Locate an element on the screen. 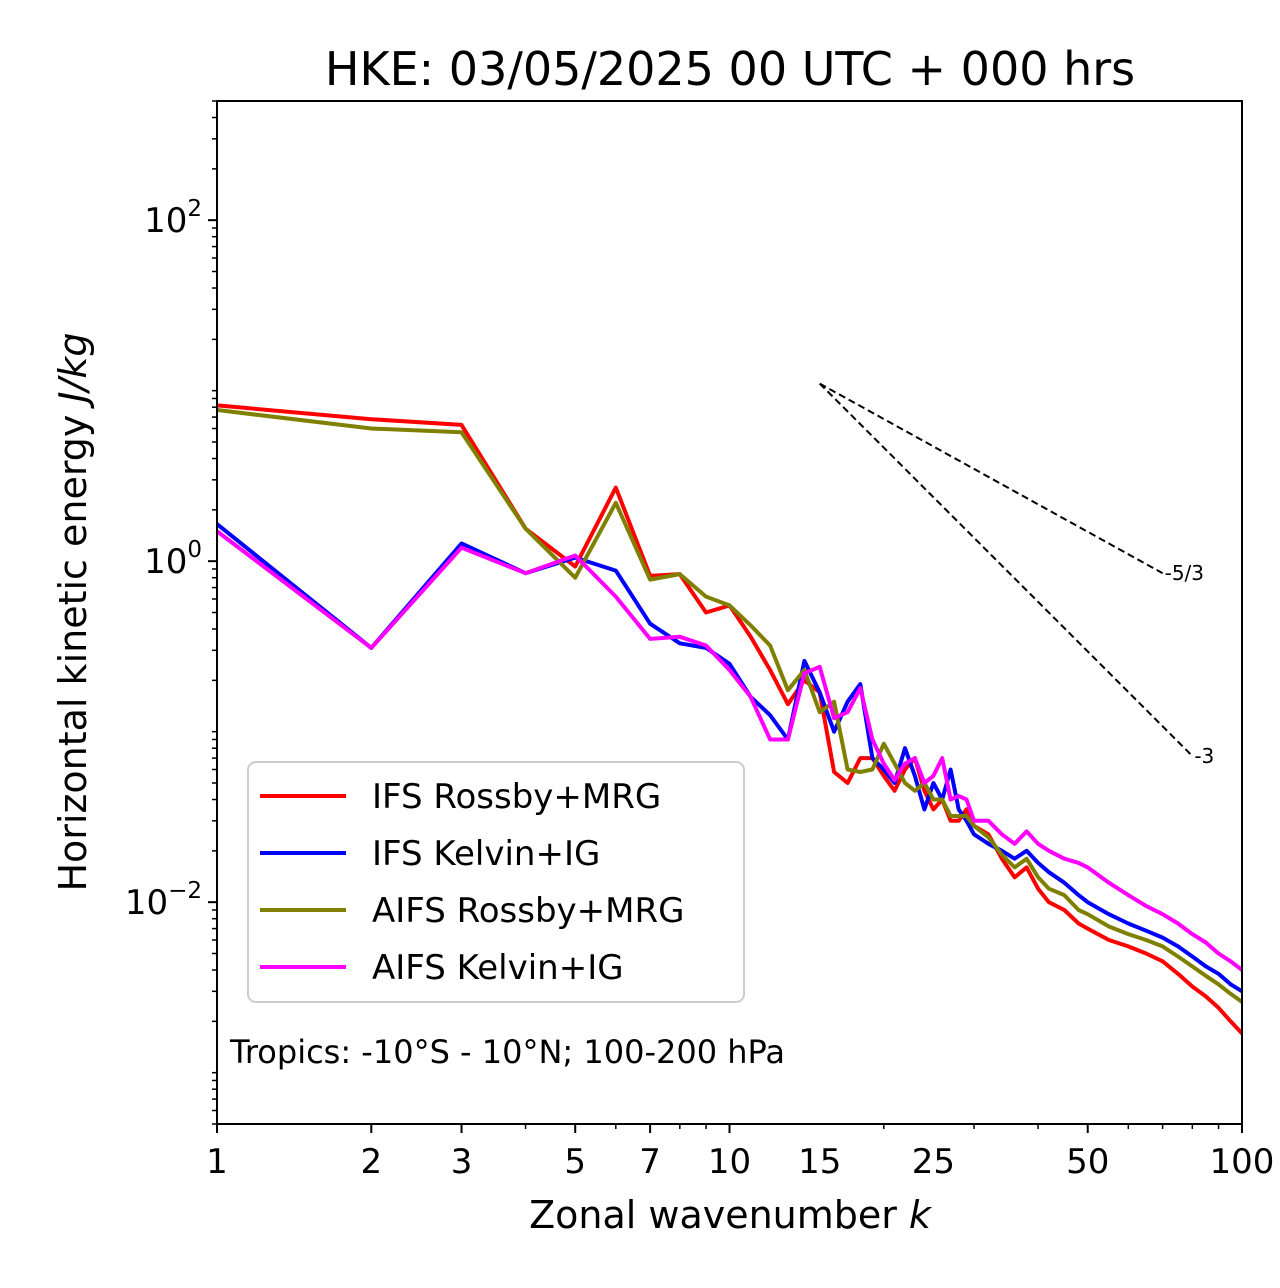 The width and height of the screenshot is (1280, 1288). x-tick-label: 7 is located at coordinates (650, 1162).